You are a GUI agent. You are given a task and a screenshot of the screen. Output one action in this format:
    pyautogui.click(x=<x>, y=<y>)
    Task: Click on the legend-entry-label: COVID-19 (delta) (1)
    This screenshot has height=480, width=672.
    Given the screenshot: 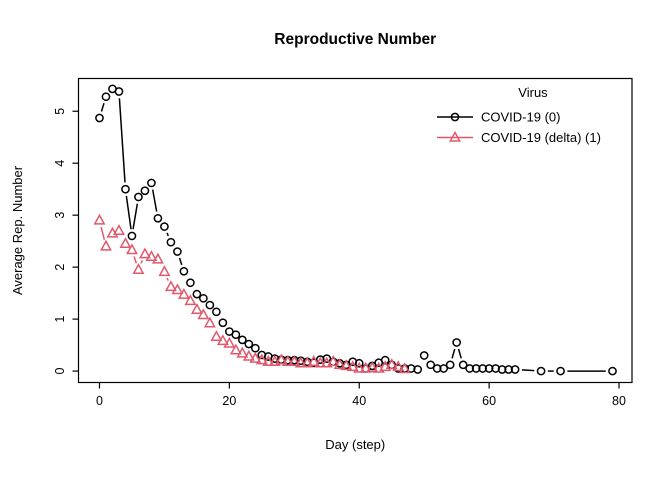 What is the action you would take?
    pyautogui.click(x=541, y=137)
    